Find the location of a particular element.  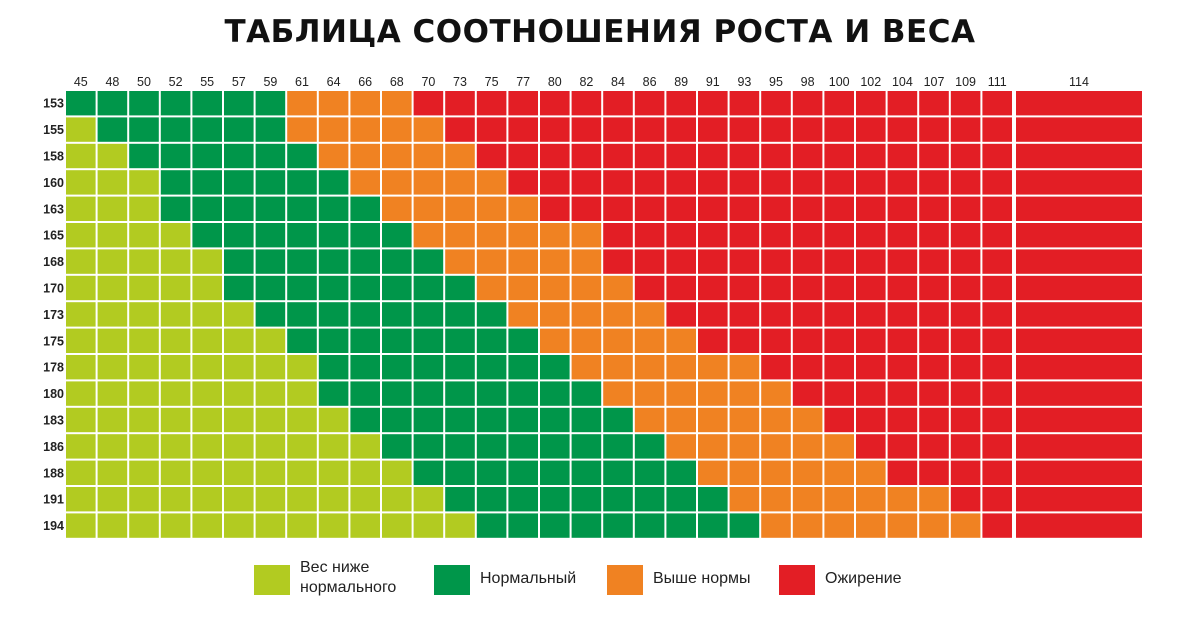

weight-tick-label: 102 is located at coordinates (870, 82).